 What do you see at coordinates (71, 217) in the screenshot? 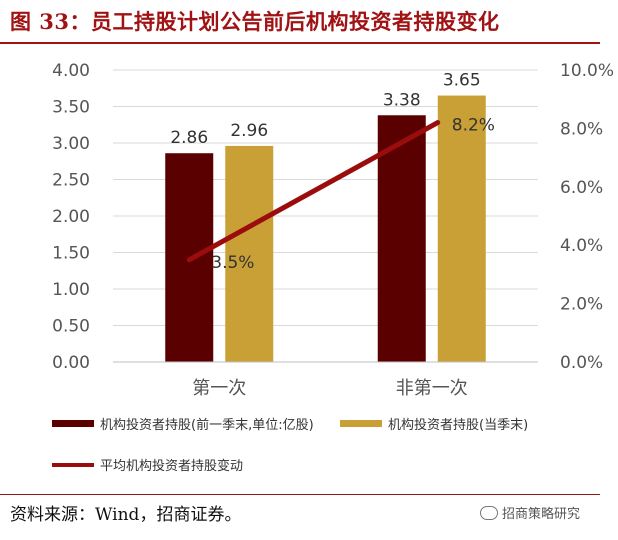
I see `y-tick-label: 2.00` at bounding box center [71, 217].